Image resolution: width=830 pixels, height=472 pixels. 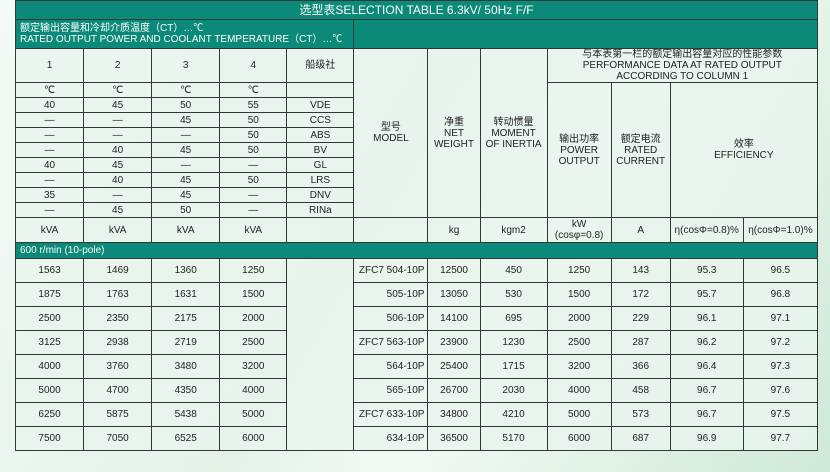 What do you see at coordinates (640, 230) in the screenshot?
I see `unit-a: A` at bounding box center [640, 230].